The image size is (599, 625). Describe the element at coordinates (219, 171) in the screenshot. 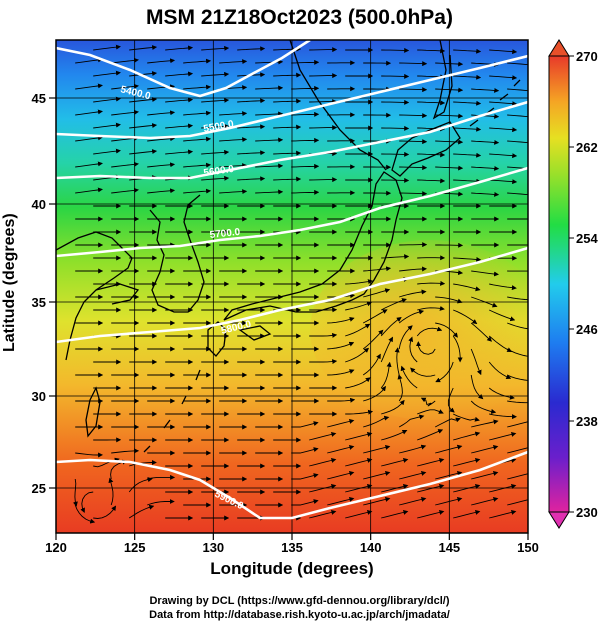

I see `contour-label-5600: 5600.0` at that location.